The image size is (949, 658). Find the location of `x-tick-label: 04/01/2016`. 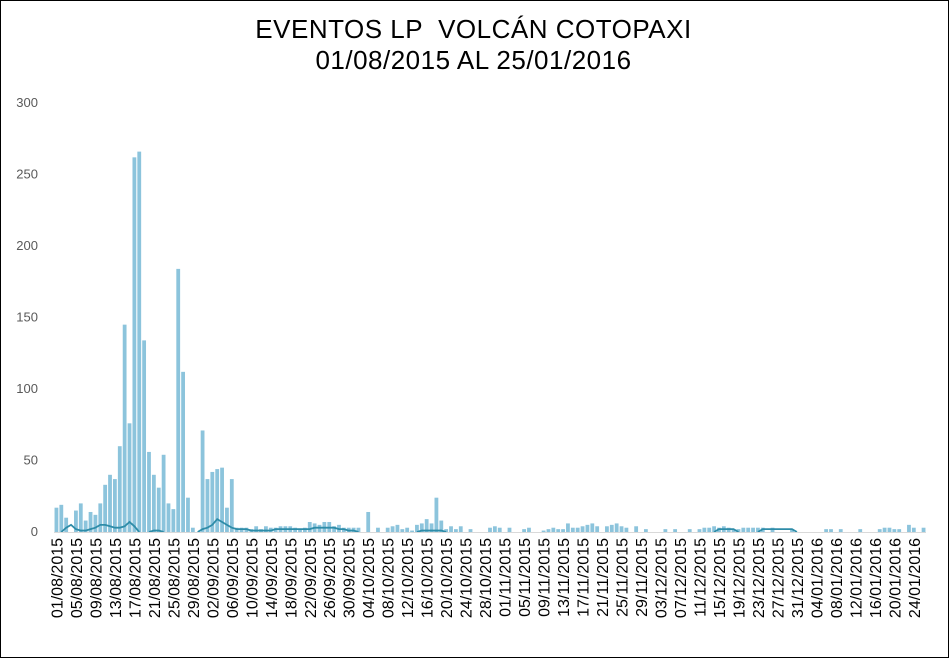

x-tick-label: 04/01/2016 is located at coordinates (817, 578).